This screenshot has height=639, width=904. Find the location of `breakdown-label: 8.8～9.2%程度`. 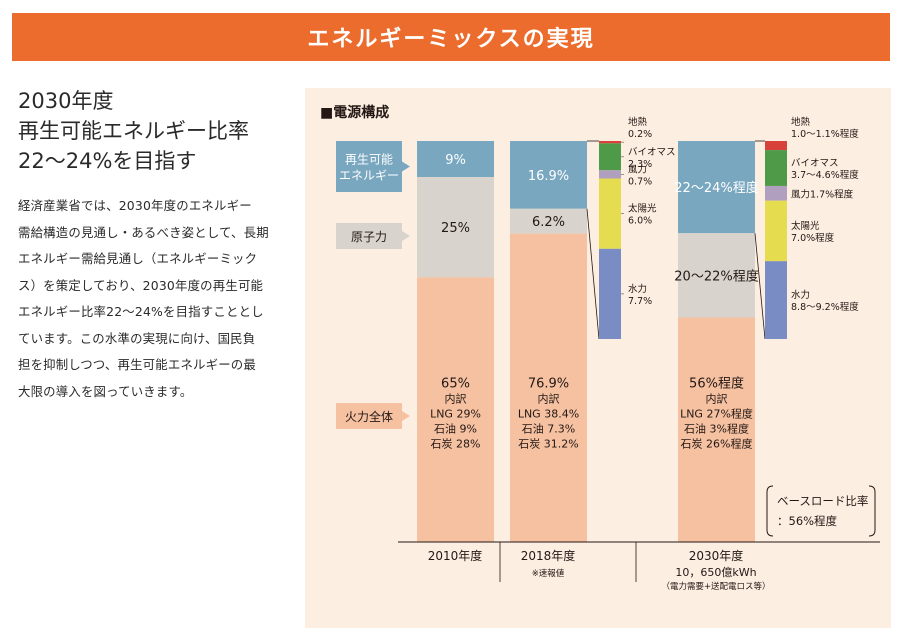

breakdown-label: 8.8～9.2%程度 is located at coordinates (825, 307).